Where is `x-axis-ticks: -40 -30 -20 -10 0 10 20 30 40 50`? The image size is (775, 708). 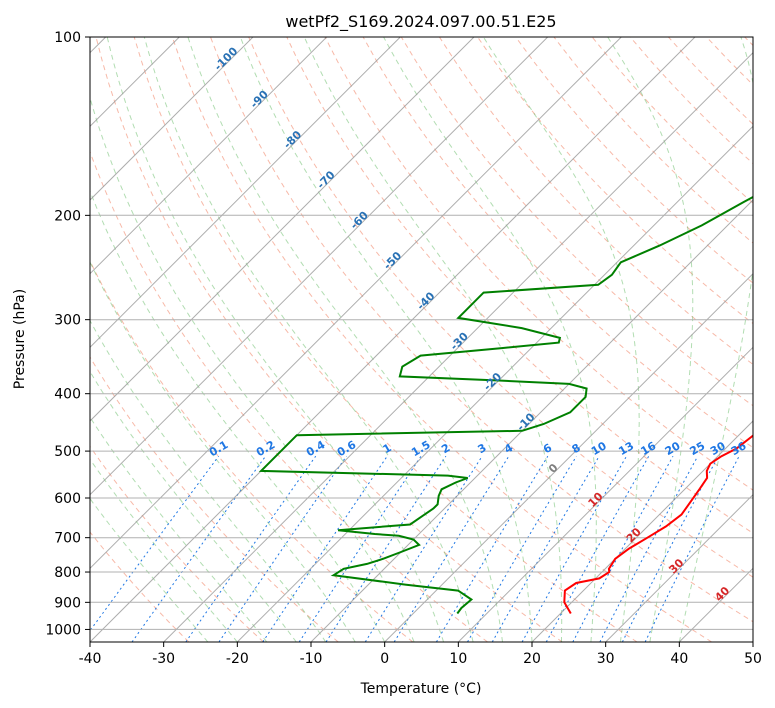 x-axis-ticks: -40 -30 -20 -10 0 10 20 30 40 50 is located at coordinates (420, 654).